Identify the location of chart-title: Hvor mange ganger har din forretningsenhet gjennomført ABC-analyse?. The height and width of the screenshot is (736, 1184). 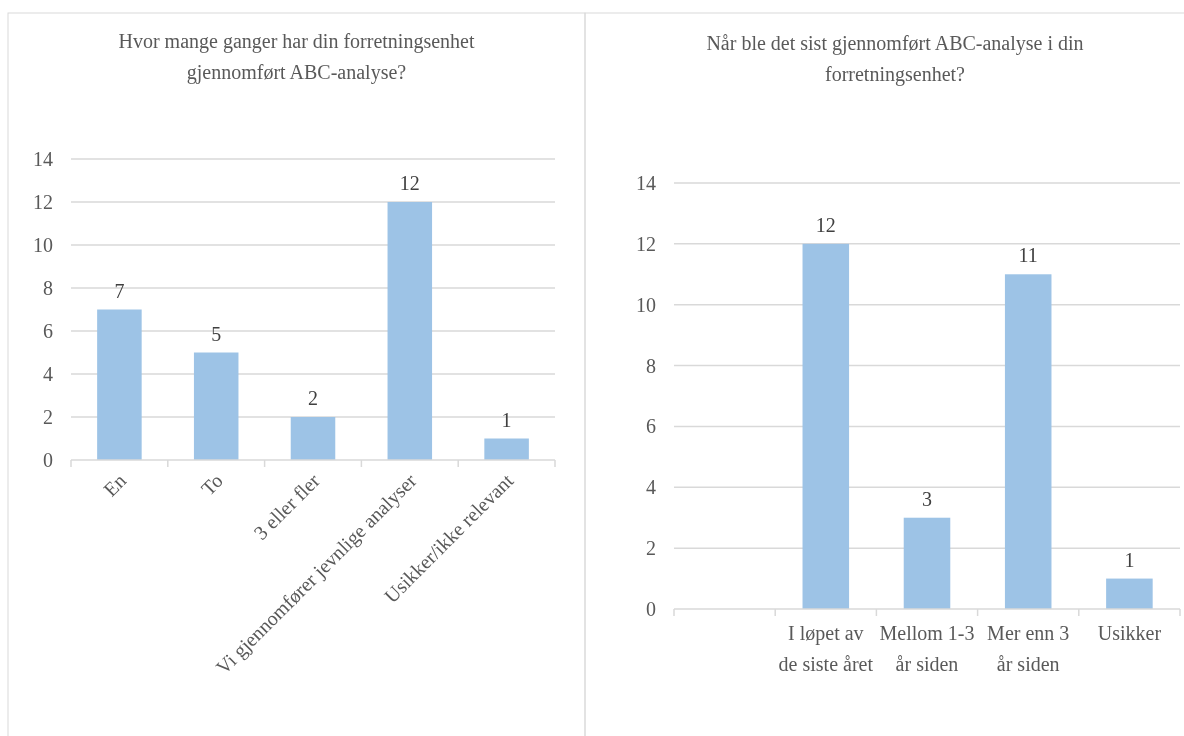
(296, 57).